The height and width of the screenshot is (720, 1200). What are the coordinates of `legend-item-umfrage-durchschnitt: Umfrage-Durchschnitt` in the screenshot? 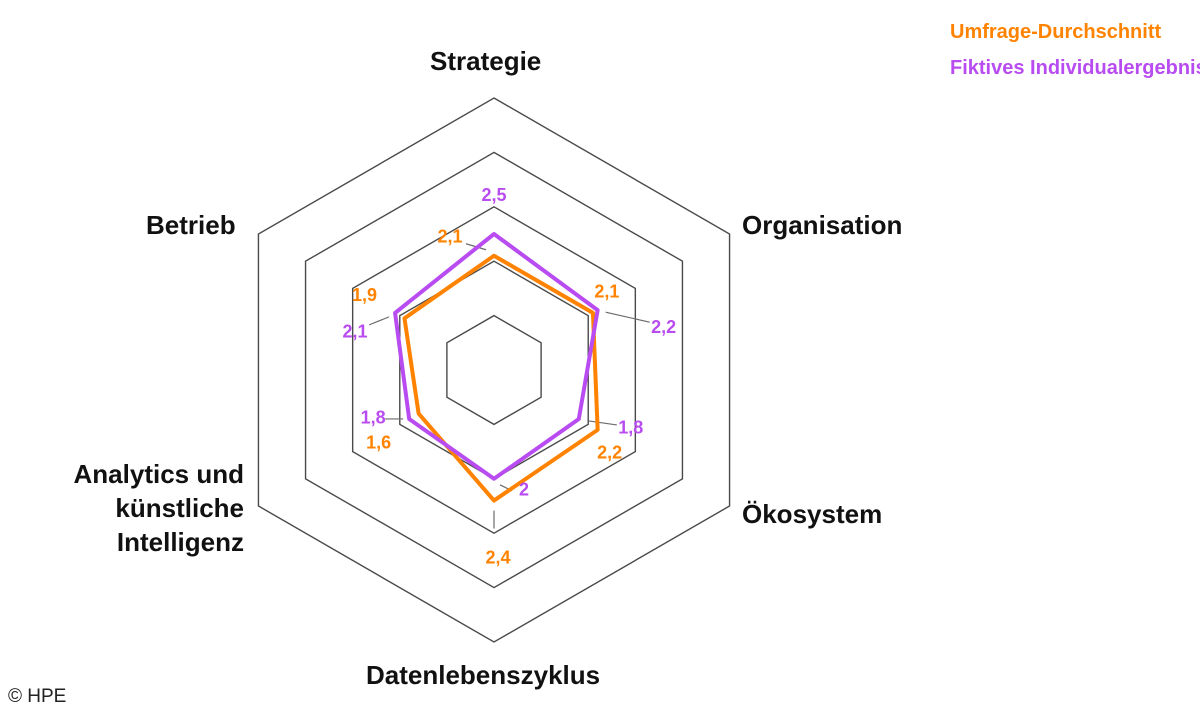 It's located at (1056, 32).